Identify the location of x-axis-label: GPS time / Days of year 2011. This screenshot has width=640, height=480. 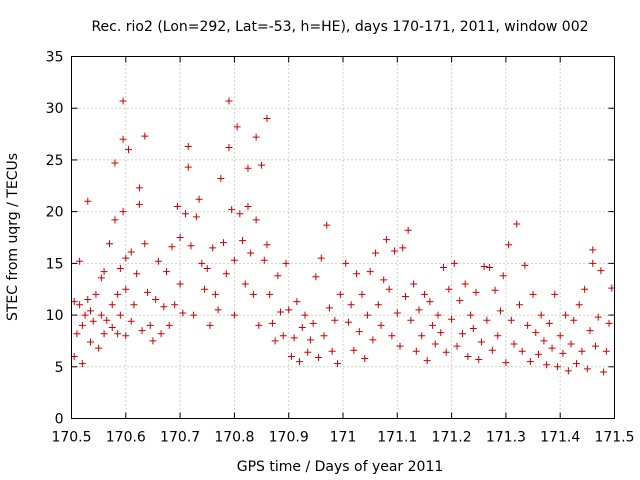
(340, 467).